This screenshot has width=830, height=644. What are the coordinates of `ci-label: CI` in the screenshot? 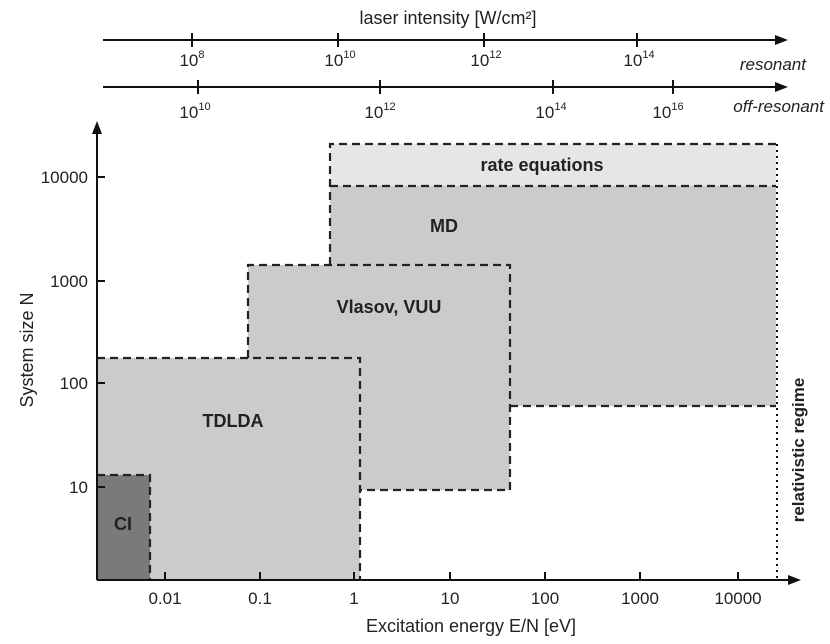 It's located at (123, 524).